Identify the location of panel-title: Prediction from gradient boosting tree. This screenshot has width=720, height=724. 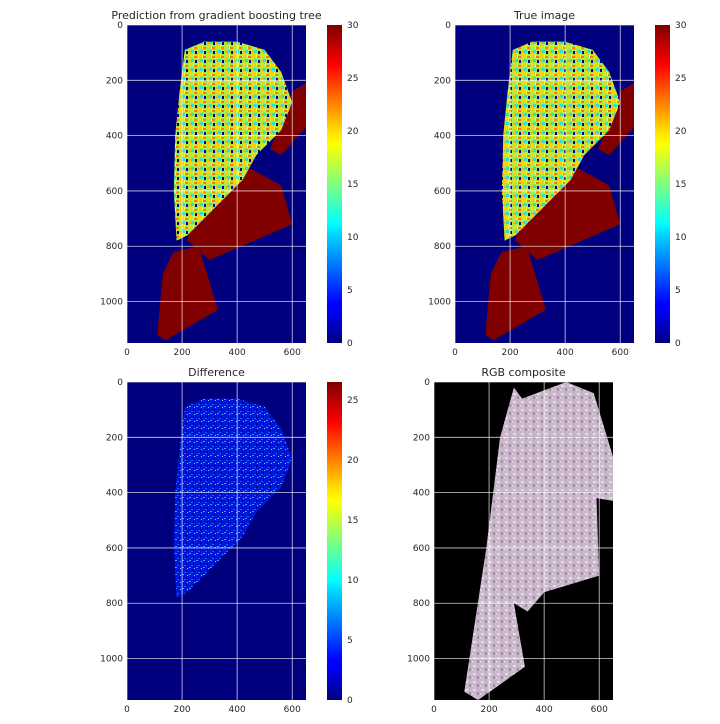
(216, 15).